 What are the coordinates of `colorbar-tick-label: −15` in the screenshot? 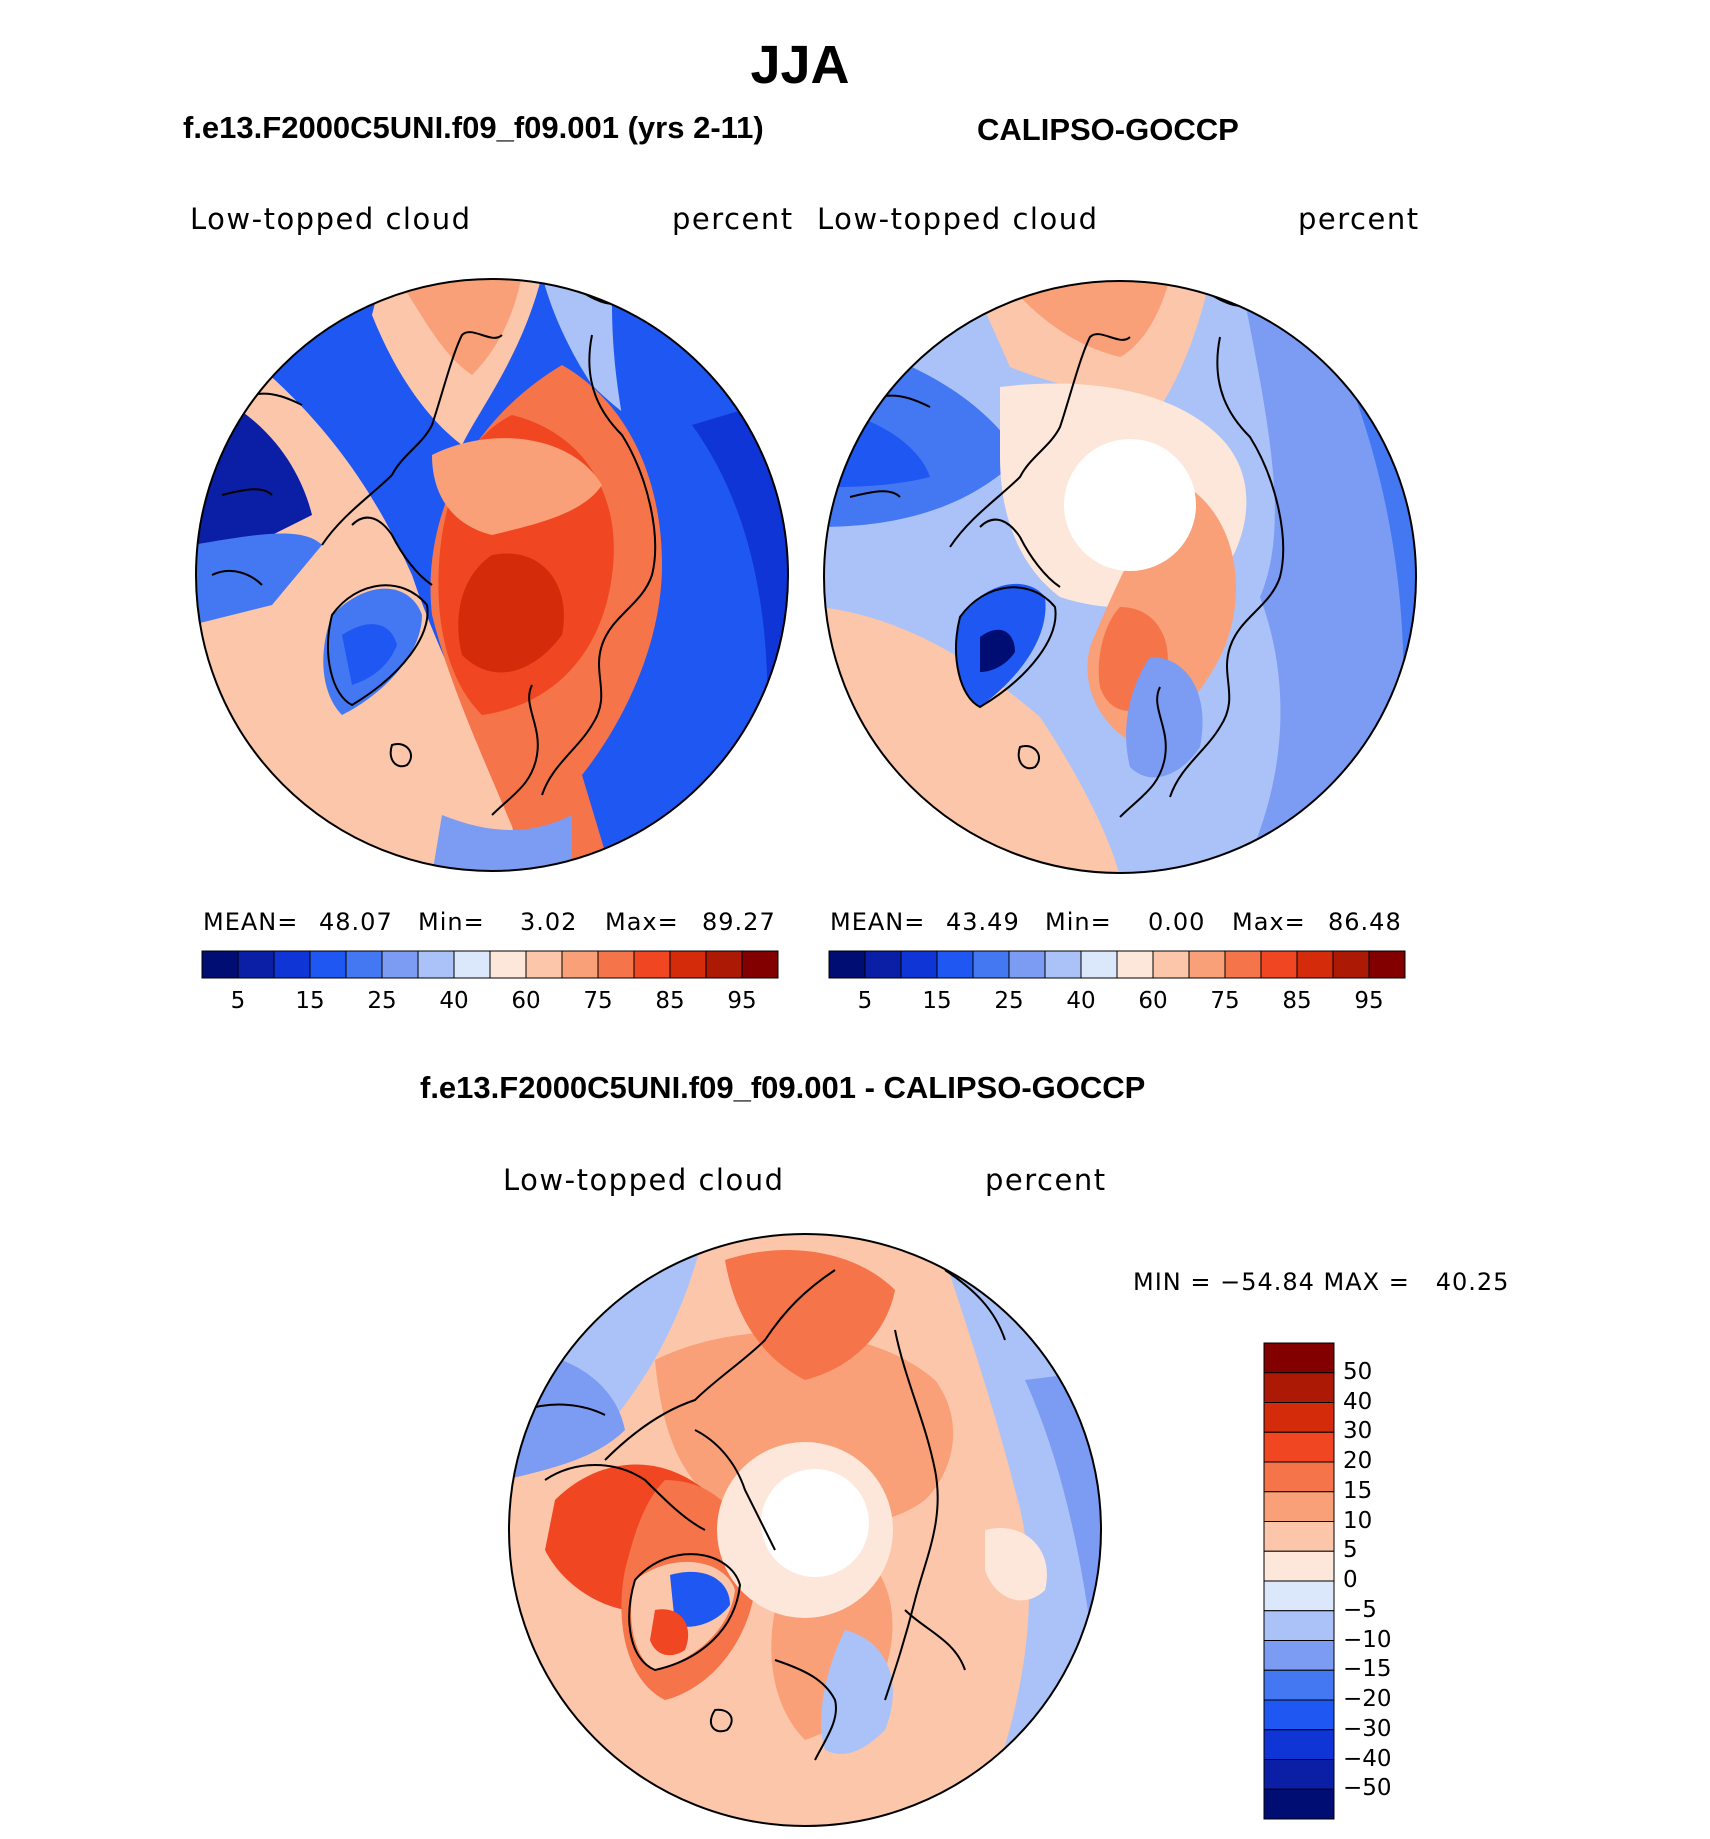 It's located at (1367, 1669).